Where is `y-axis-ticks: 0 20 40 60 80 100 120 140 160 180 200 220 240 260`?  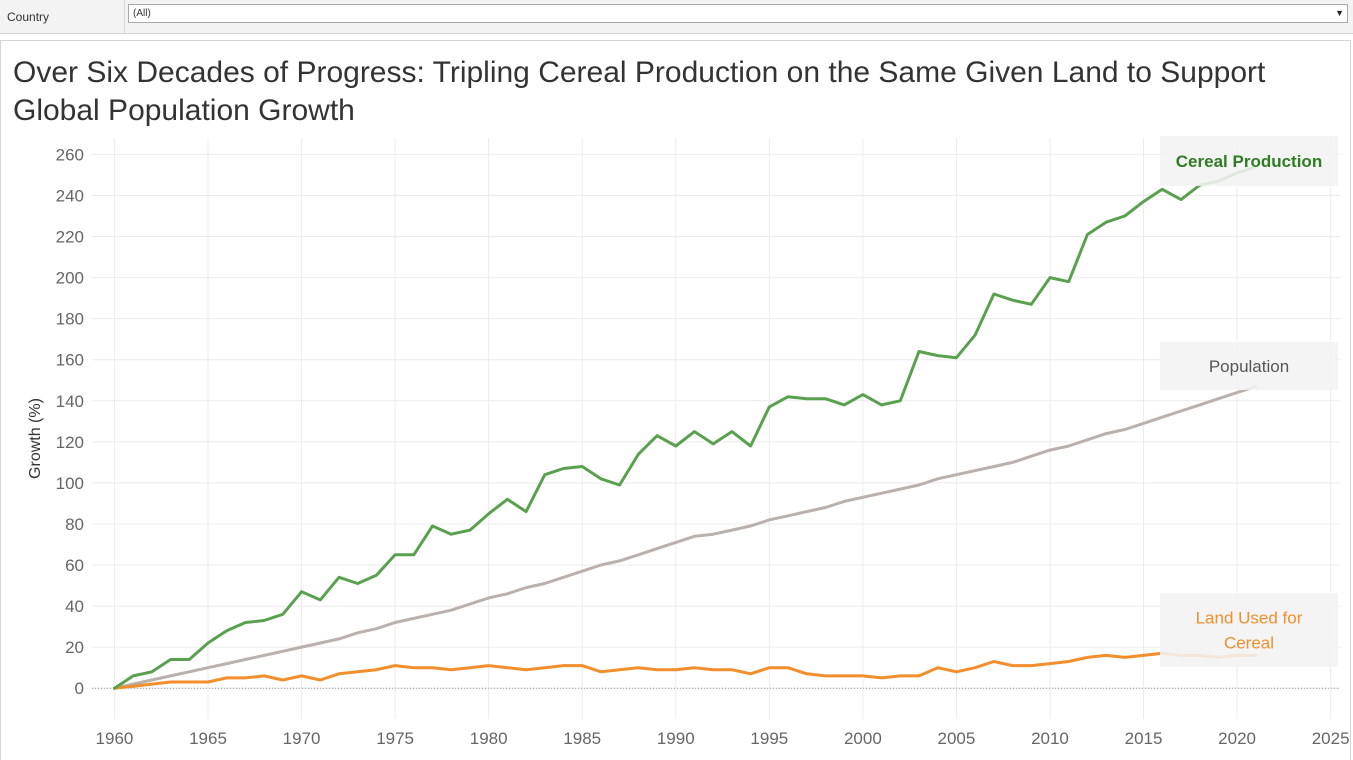
y-axis-ticks: 0 20 40 60 80 100 120 140 160 180 200 220 240 260 is located at coordinates (70, 421).